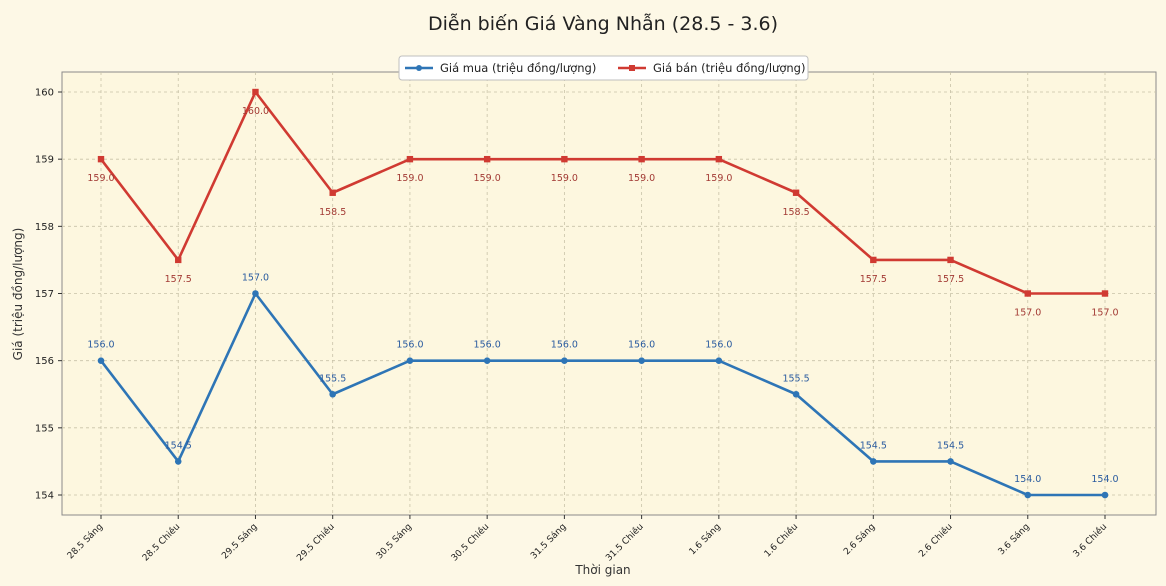 Image resolution: width=1166 pixels, height=586 pixels. What do you see at coordinates (419, 68) in the screenshot?
I see `legend-buy-marker` at bounding box center [419, 68].